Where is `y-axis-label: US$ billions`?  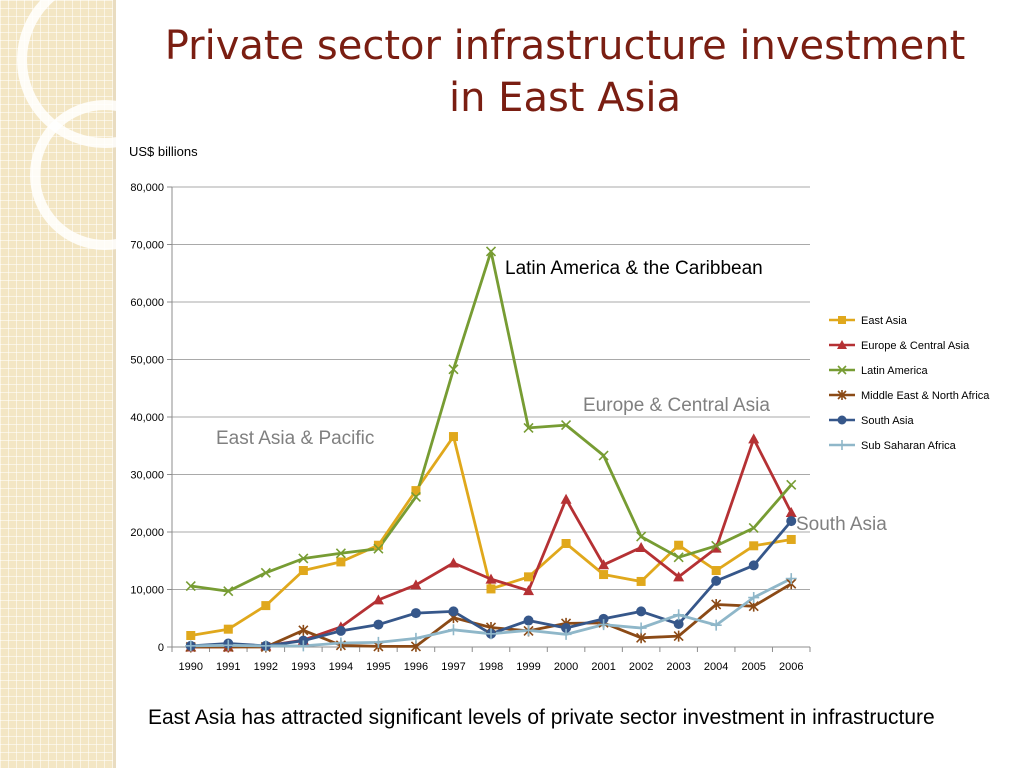 y-axis-label: US$ billions is located at coordinates (163, 151).